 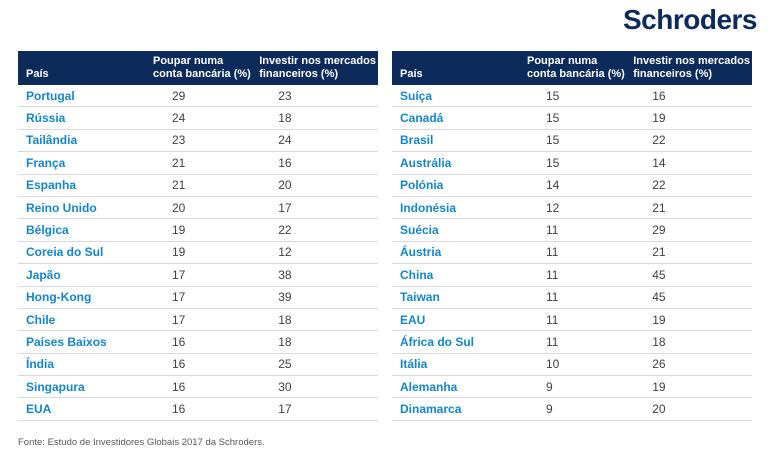 I want to click on country-cell: Austrália, so click(x=459, y=163).